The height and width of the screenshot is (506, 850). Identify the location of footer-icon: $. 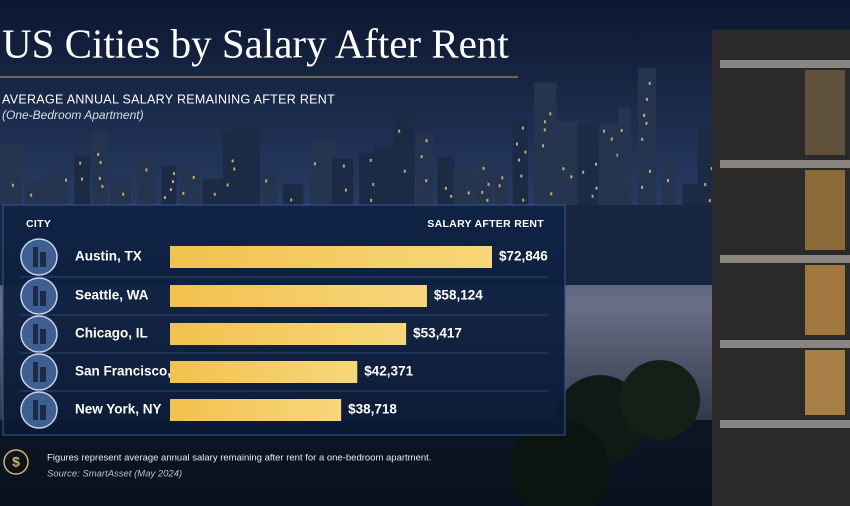
(16, 462).